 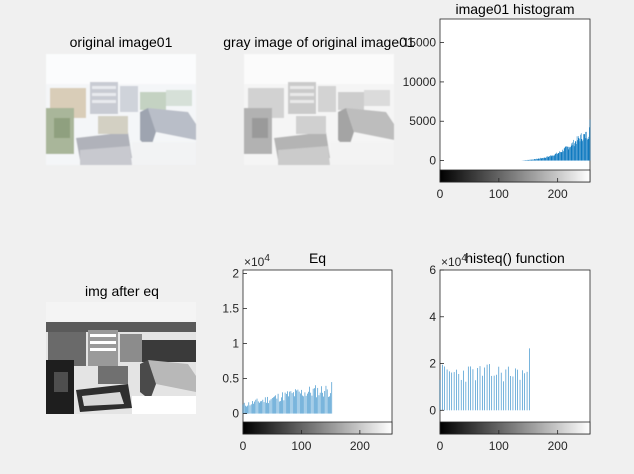 I want to click on image-panel-original: original image01, so click(x=121, y=99).